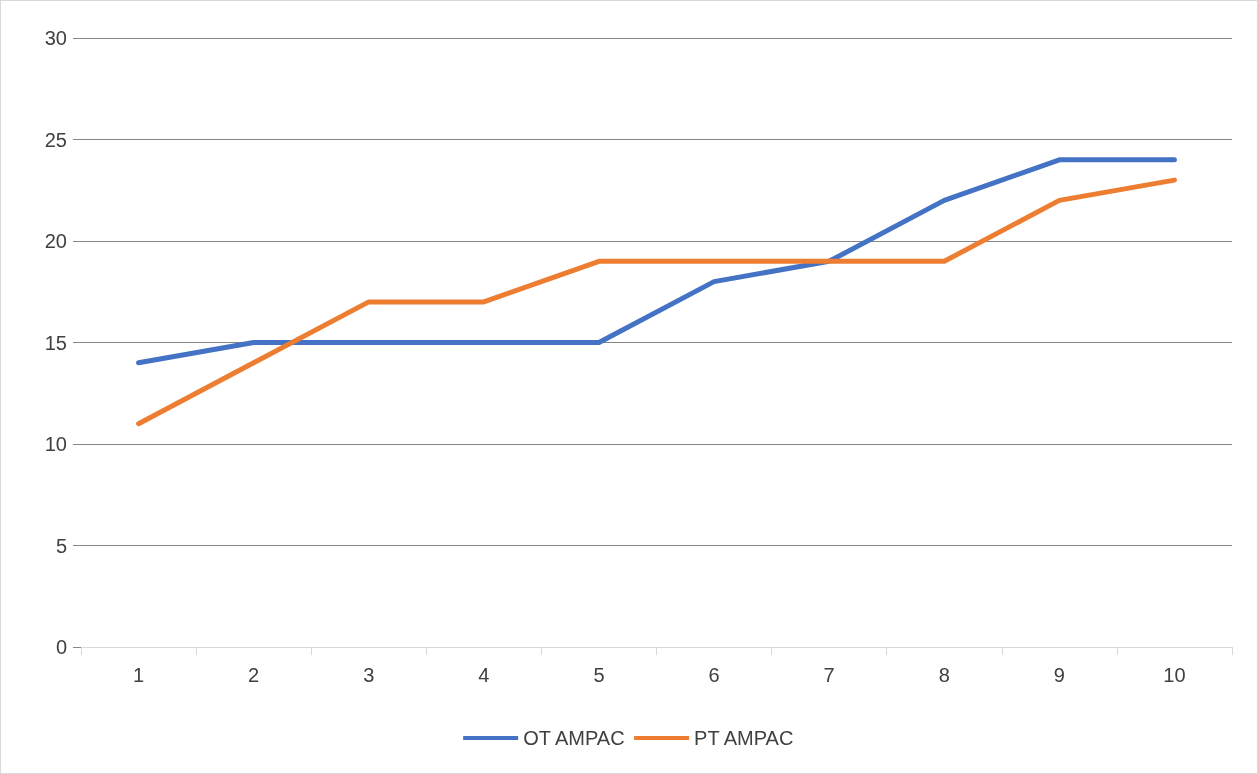 The image size is (1258, 774). Describe the element at coordinates (484, 675) in the screenshot. I see `x-tick-label: 4` at that location.